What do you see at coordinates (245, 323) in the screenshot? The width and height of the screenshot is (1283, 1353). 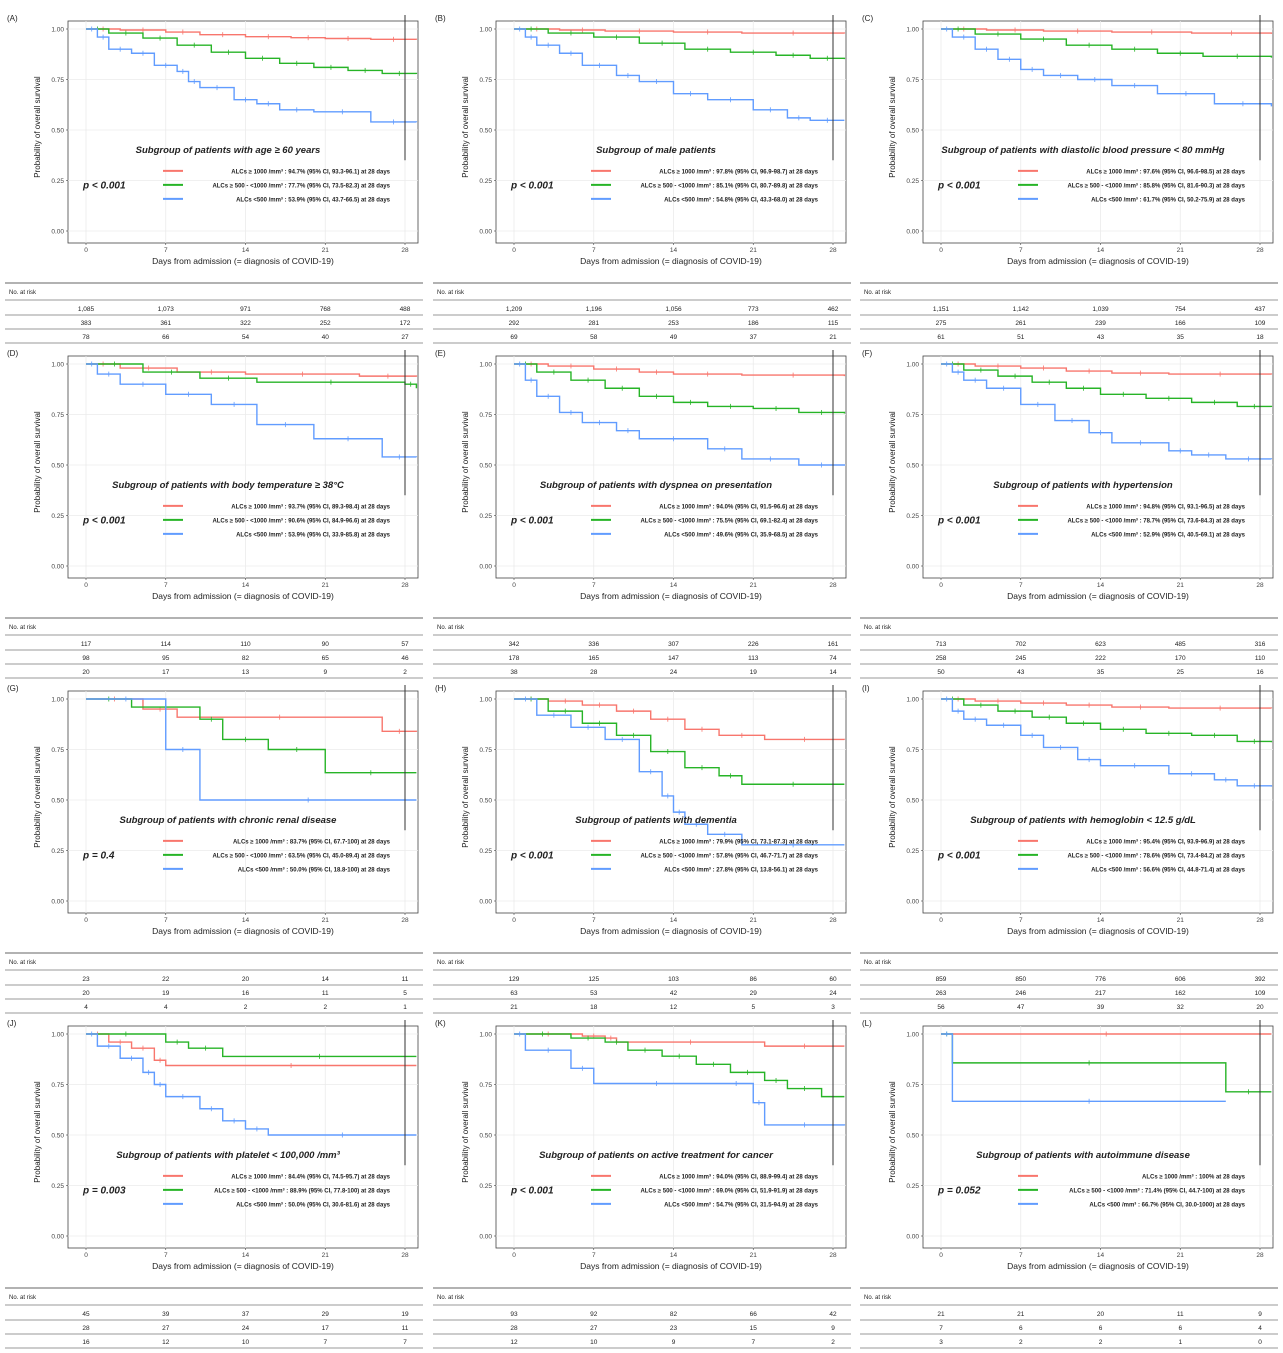 I see `risk-table-cell: 322` at bounding box center [245, 323].